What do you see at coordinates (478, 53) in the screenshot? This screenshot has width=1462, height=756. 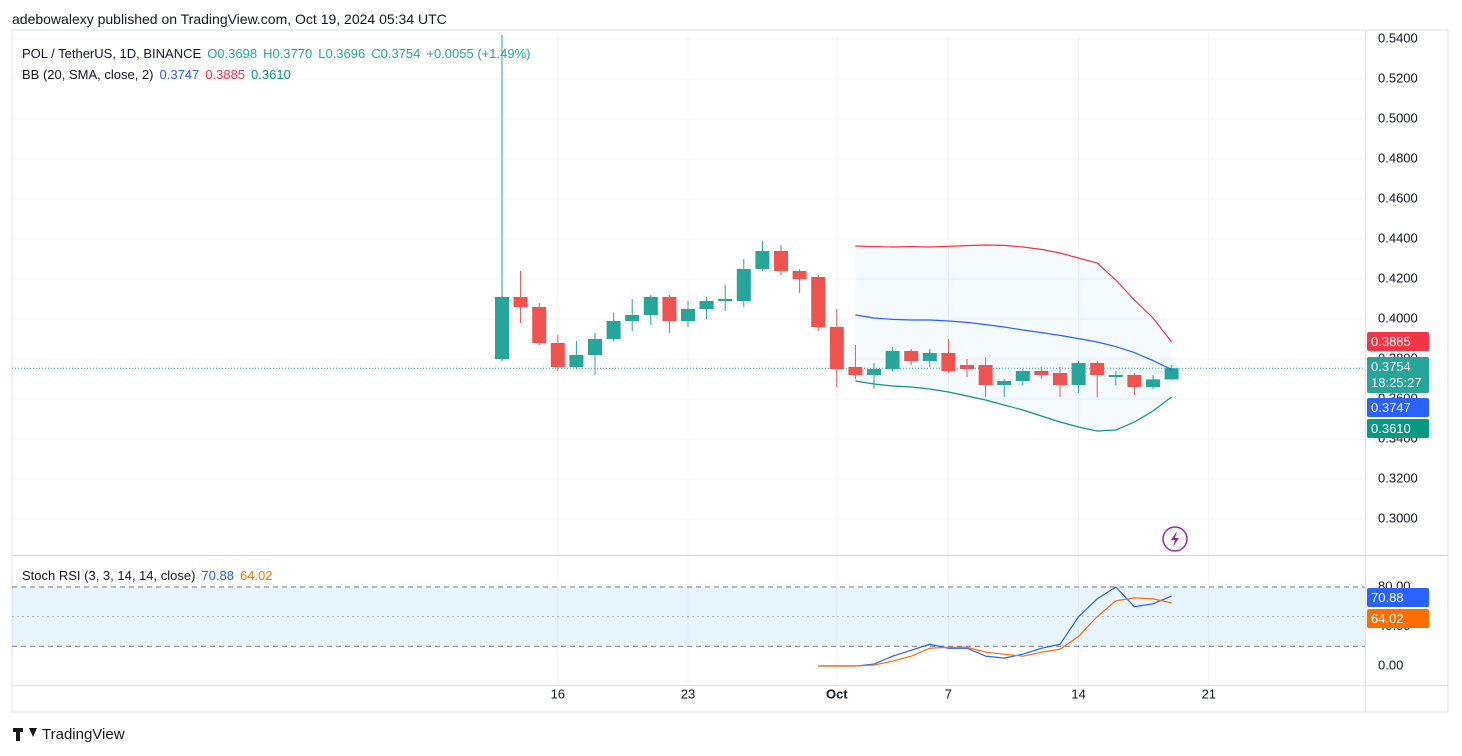 I see `ohlc-change: +0.0055 (+1.49%)` at bounding box center [478, 53].